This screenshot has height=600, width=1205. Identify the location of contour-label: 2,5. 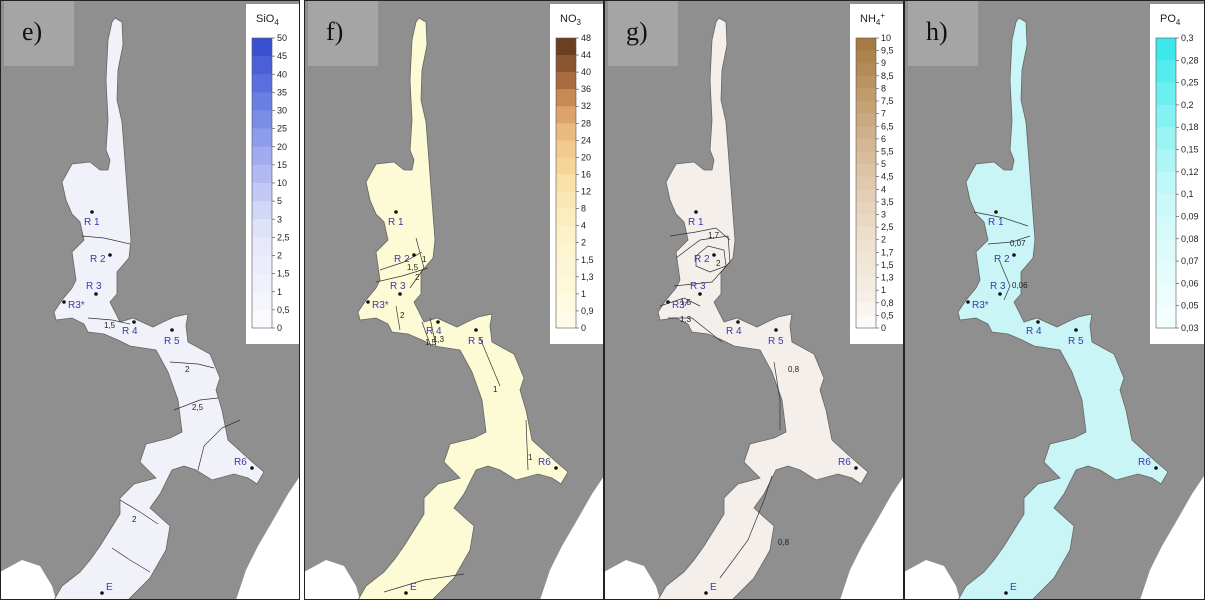
(198, 407).